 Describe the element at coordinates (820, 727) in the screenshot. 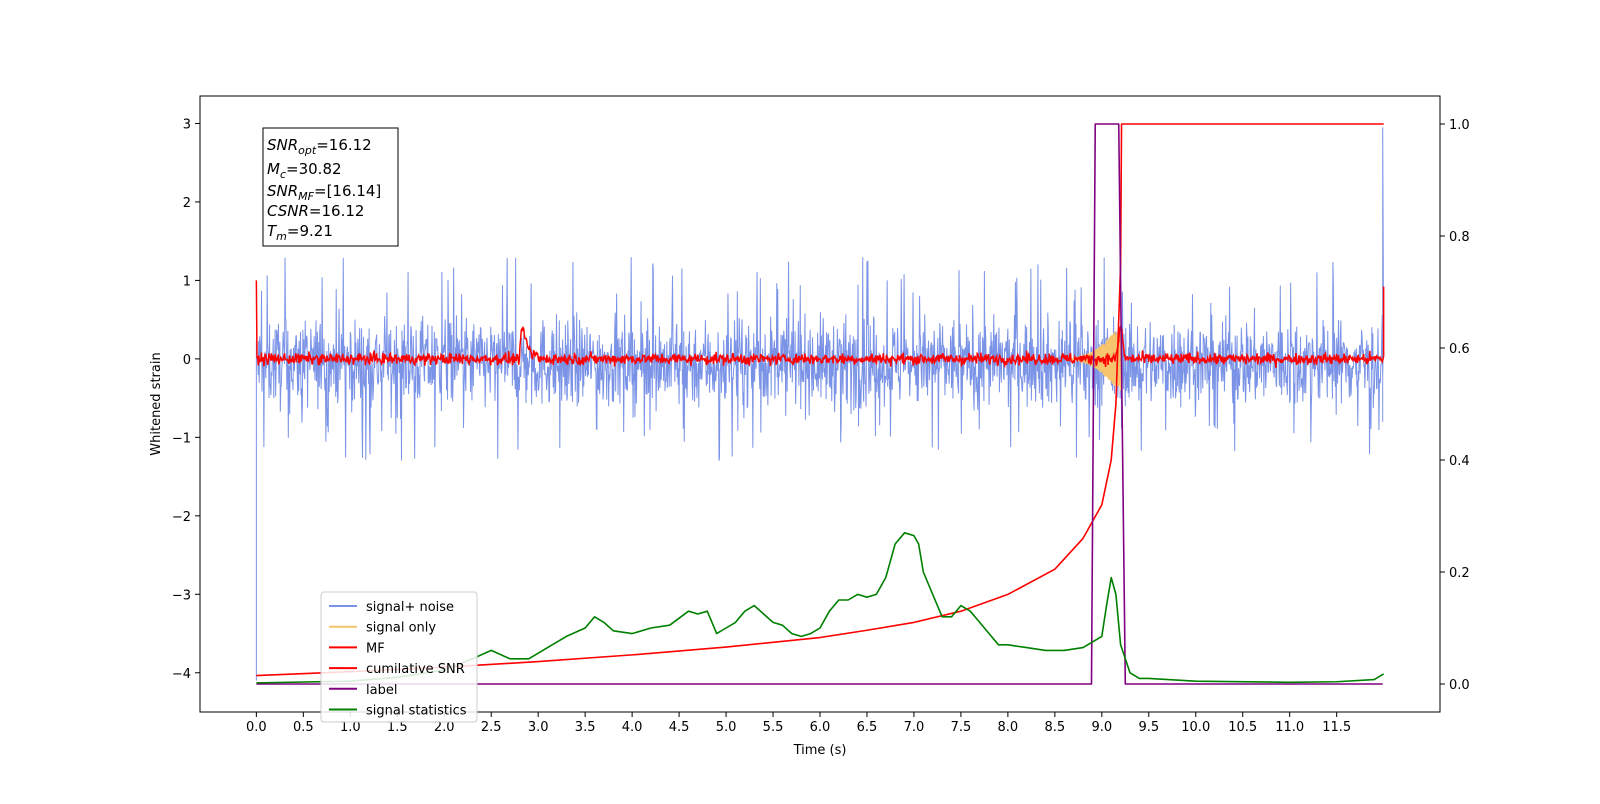

I see `x-tick-label: 6.0` at that location.